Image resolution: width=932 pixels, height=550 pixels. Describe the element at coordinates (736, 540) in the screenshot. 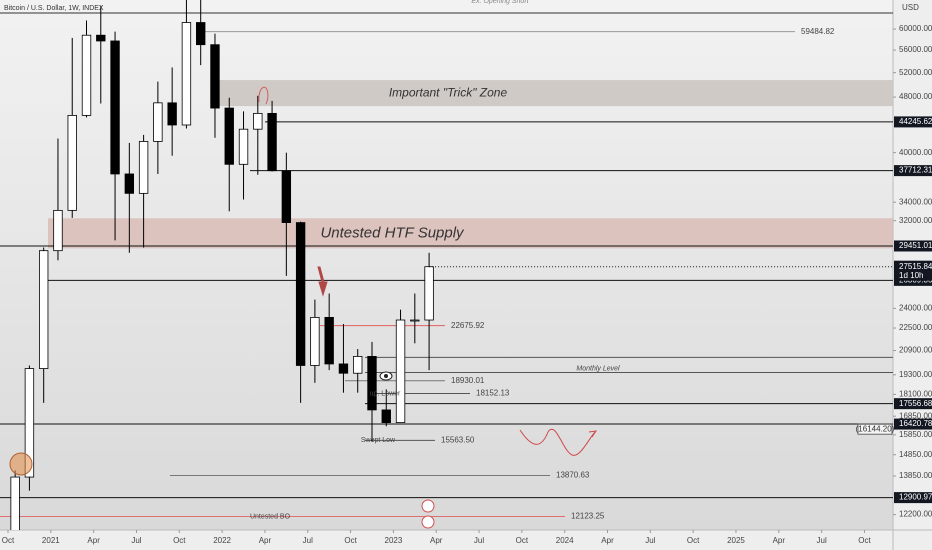

I see `x-tick-label: 2025` at that location.